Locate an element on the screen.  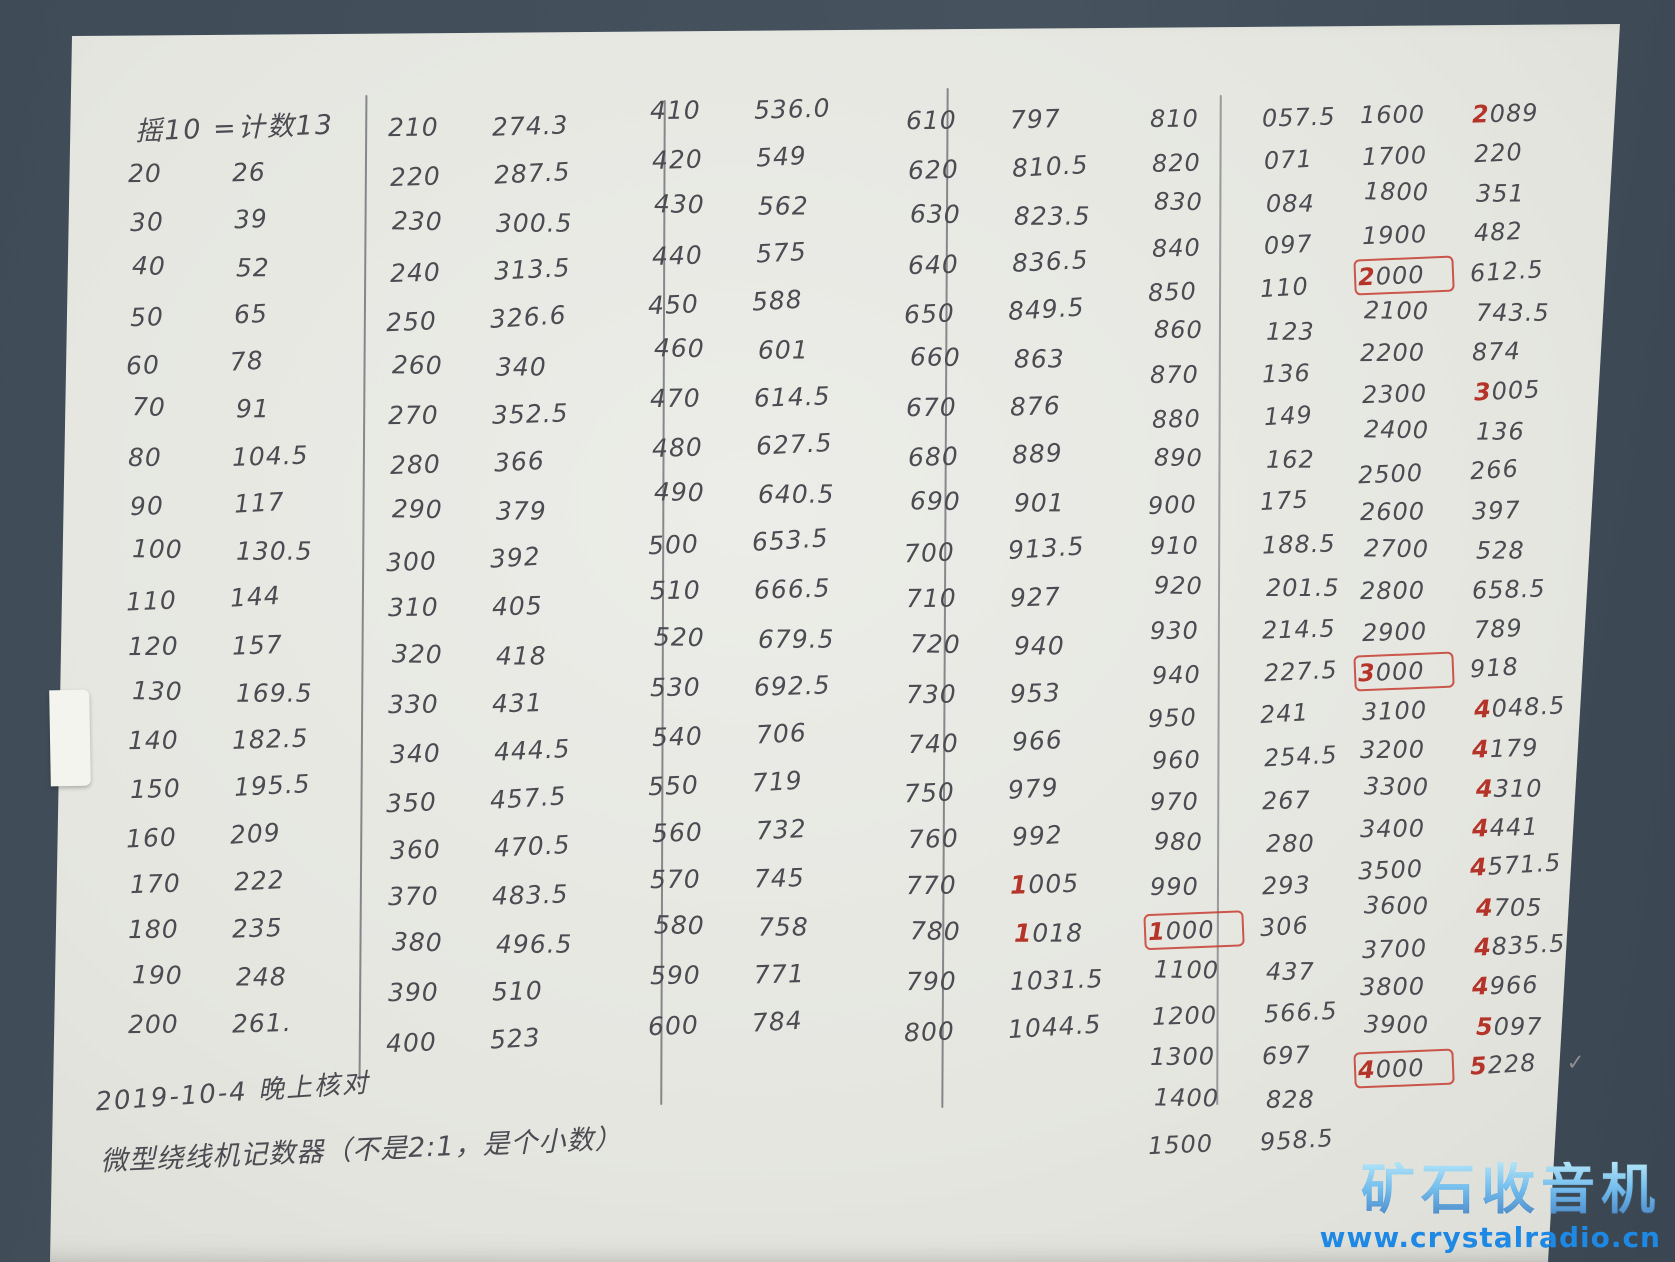
table-row: 850 110 is located at coordinates (1248, 289).